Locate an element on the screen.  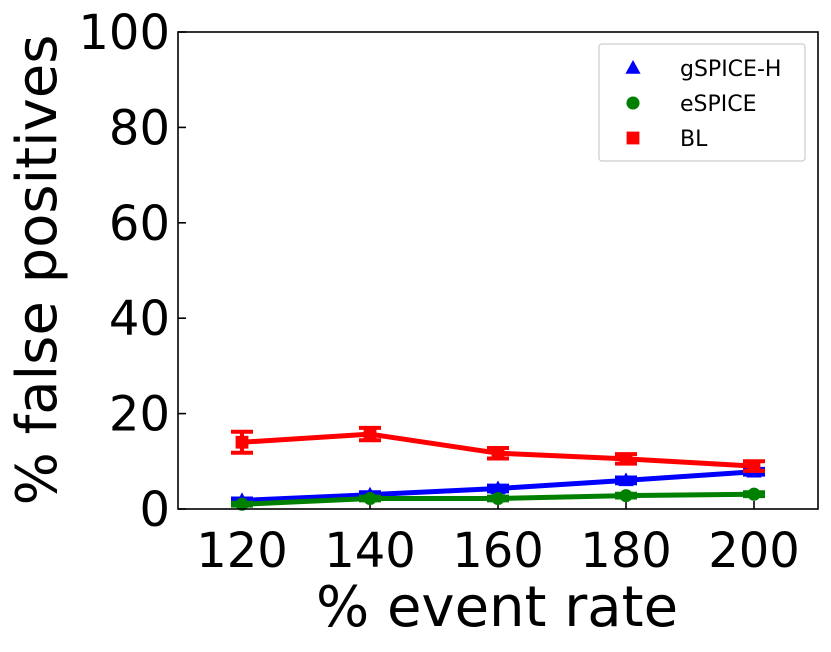
x-tick-label: 180 is located at coordinates (626, 551).